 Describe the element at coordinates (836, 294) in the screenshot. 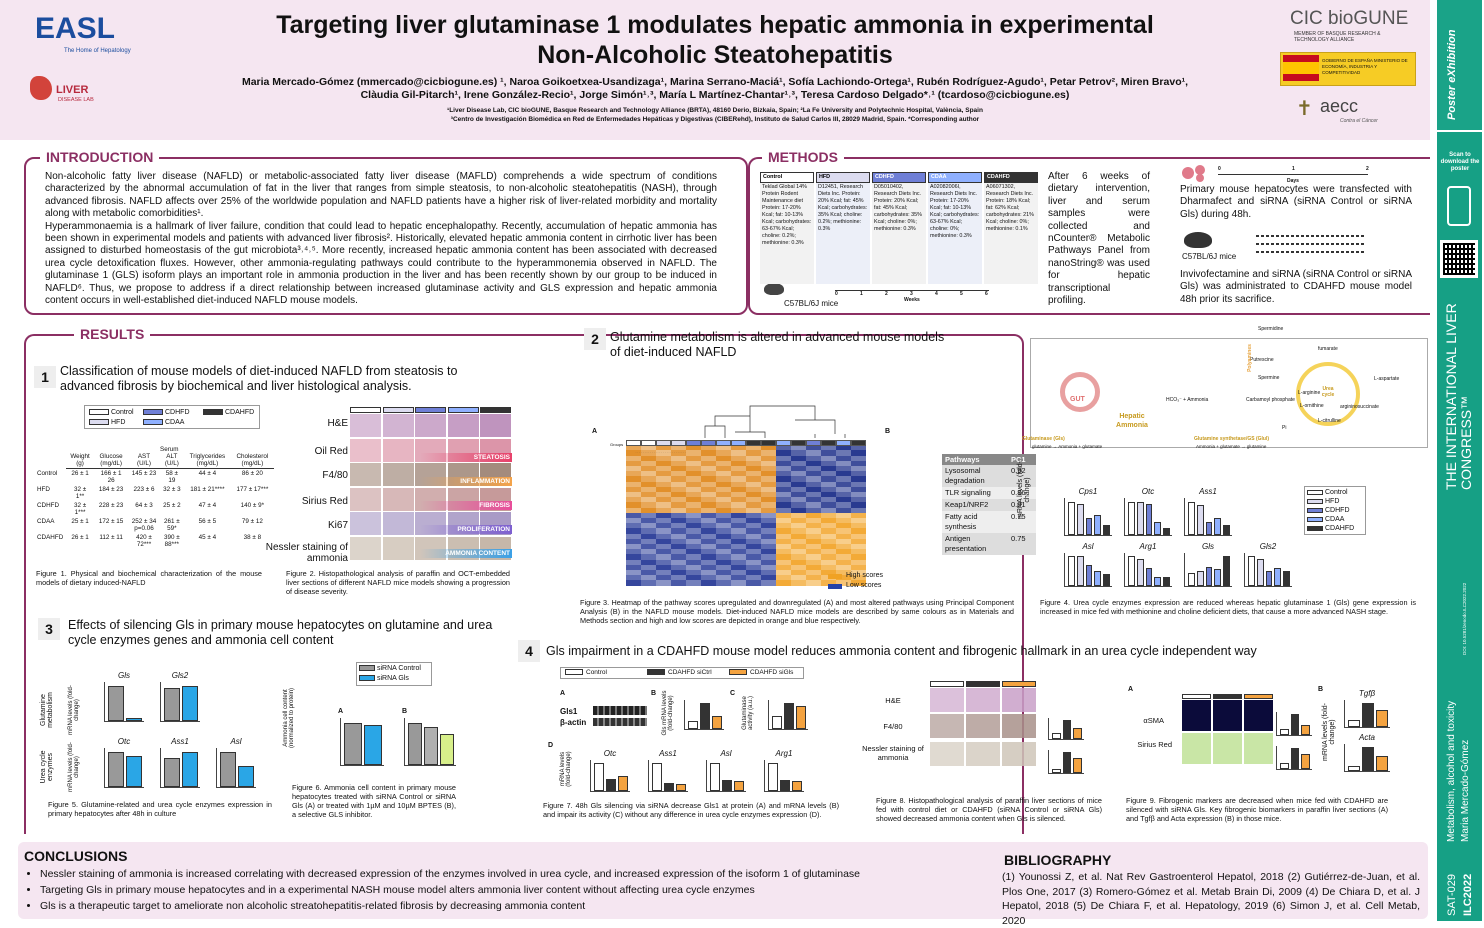

I see `week-tick: 0` at that location.